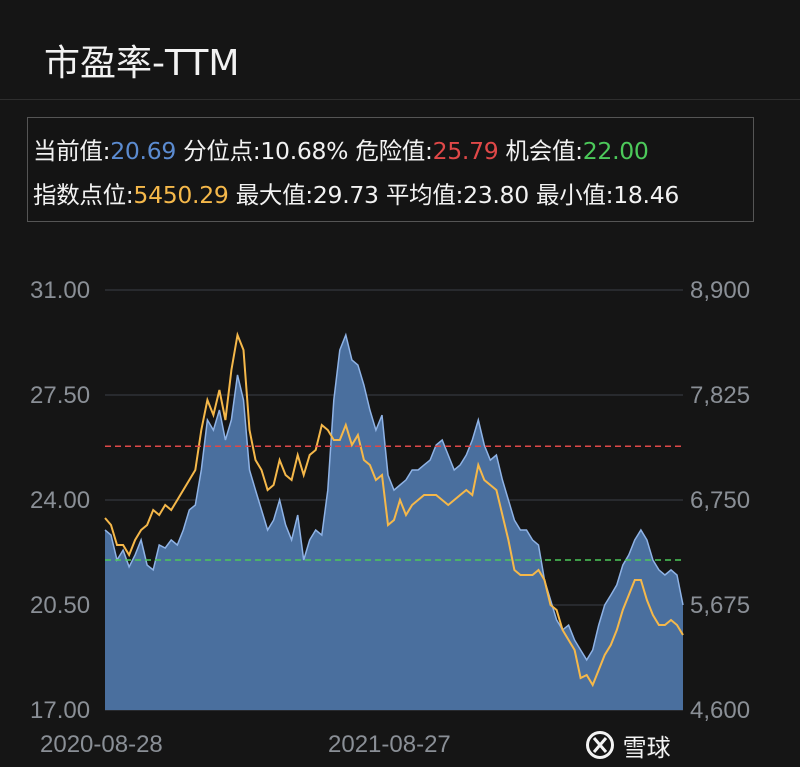 This screenshot has width=800, height=767. Describe the element at coordinates (60, 500) in the screenshot. I see `left-axis-tick-label: 24.00` at that location.